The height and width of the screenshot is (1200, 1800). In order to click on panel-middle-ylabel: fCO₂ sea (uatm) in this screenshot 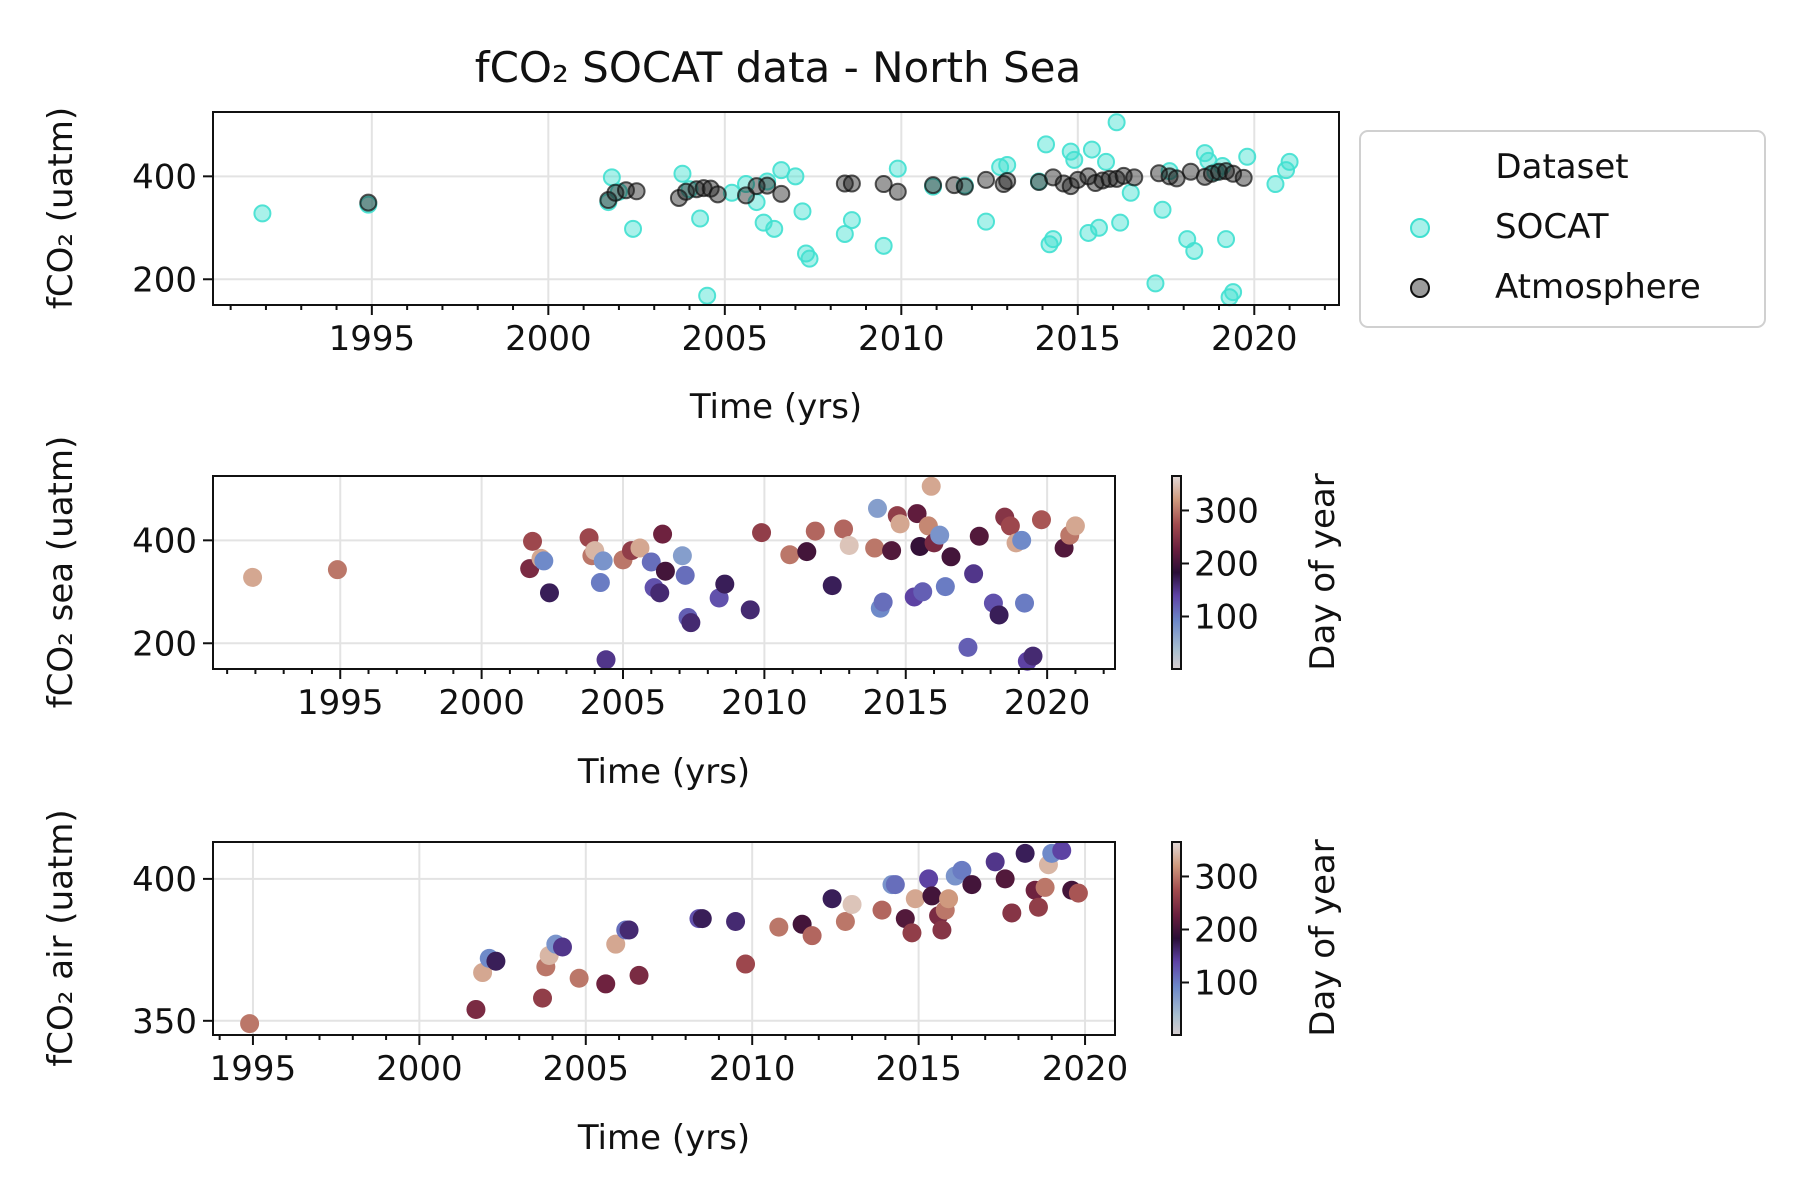, I will do `click(61, 572)`.